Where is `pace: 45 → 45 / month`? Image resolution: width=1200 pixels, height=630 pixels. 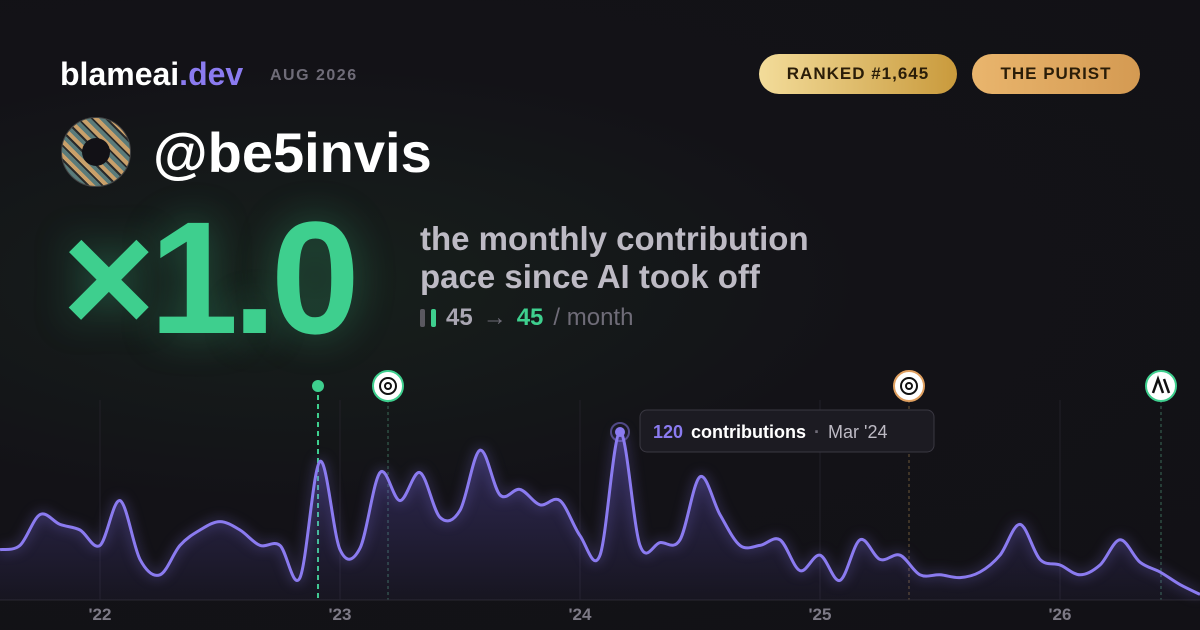 pace: 45 → 45 / month is located at coordinates (526, 318).